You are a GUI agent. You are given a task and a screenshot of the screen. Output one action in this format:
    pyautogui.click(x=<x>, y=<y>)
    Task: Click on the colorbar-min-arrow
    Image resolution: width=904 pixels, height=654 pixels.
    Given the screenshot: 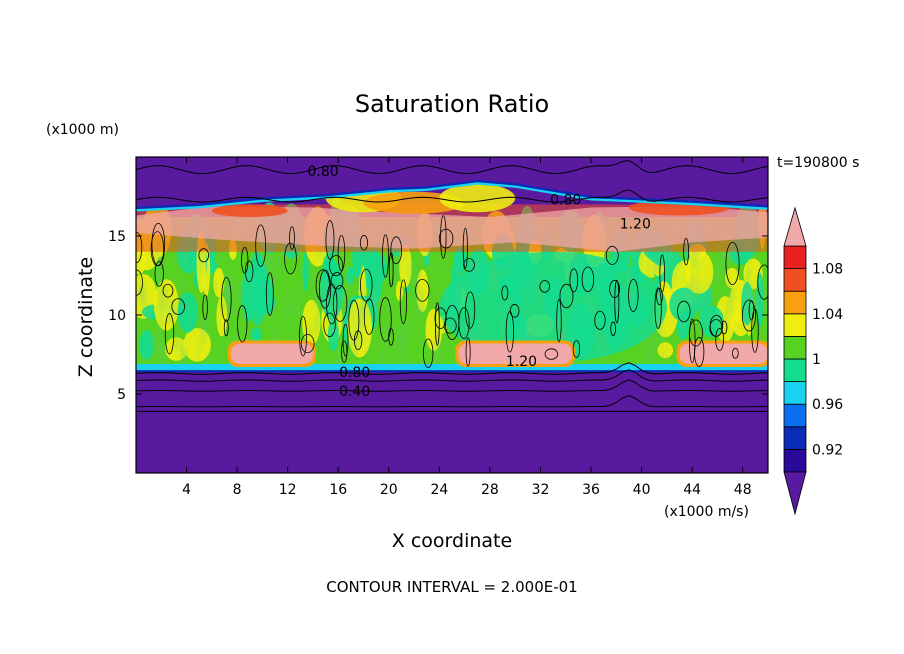 What is the action you would take?
    pyautogui.click(x=795, y=493)
    